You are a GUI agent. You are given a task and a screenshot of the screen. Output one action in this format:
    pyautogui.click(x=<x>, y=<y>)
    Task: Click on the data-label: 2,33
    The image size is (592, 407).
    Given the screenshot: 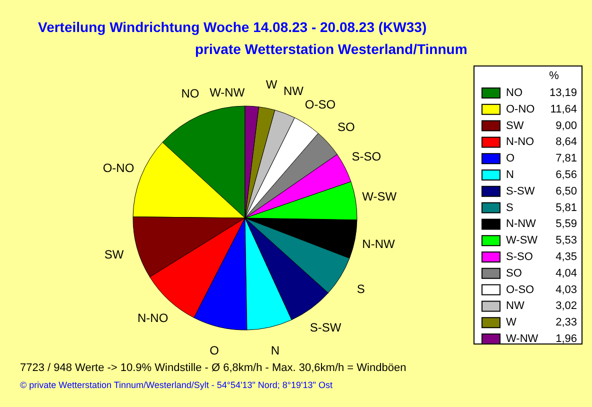 What is the action you would take?
    pyautogui.click(x=566, y=322)
    